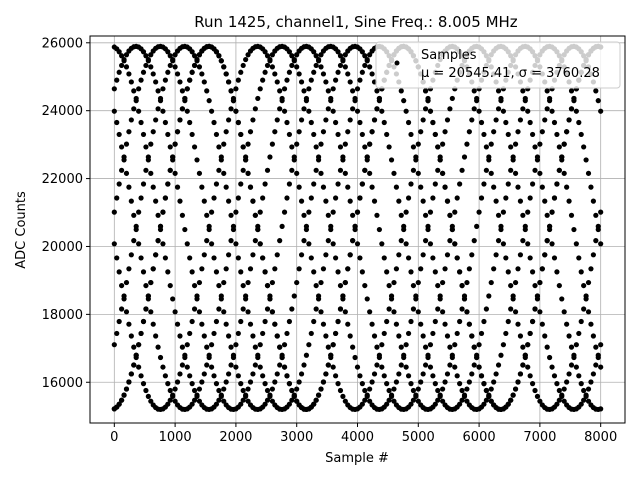 Image resolution: width=640 pixels, height=480 pixels. I want to click on legend-box, so click(498, 65).